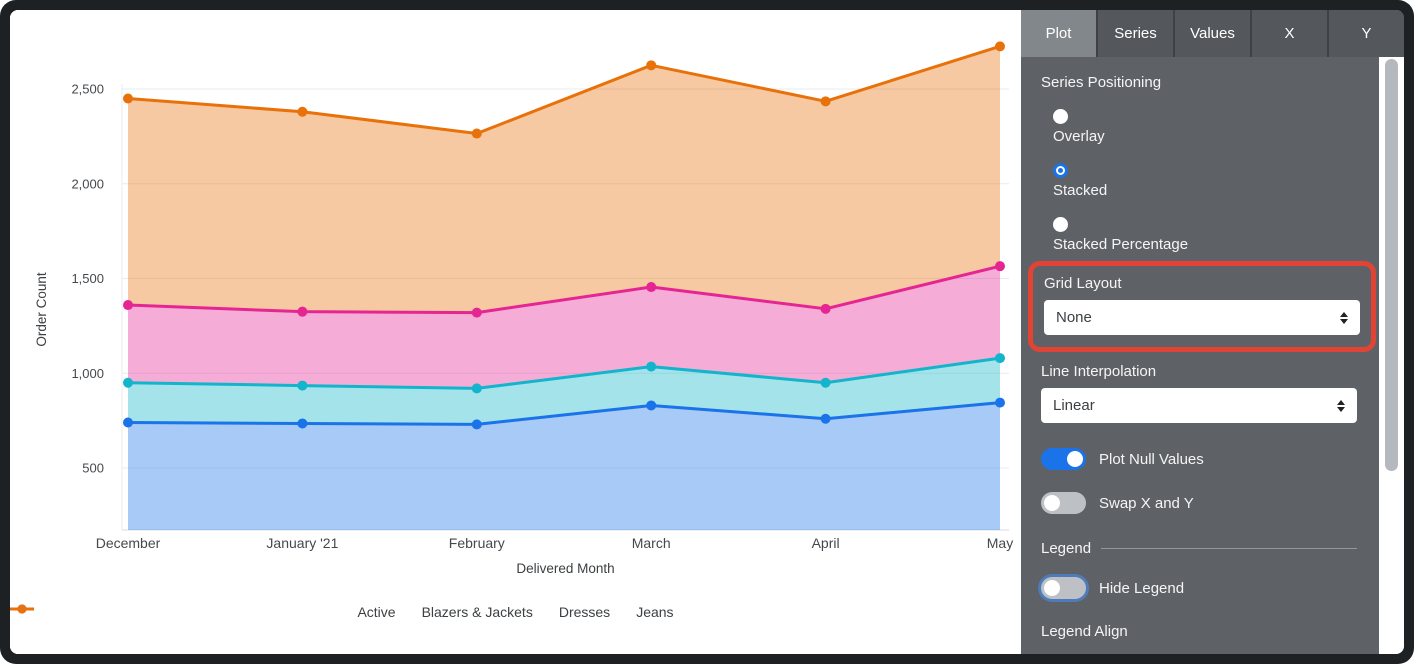  Describe the element at coordinates (87, 373) in the screenshot. I see `y-tick-label: 1,000` at that location.